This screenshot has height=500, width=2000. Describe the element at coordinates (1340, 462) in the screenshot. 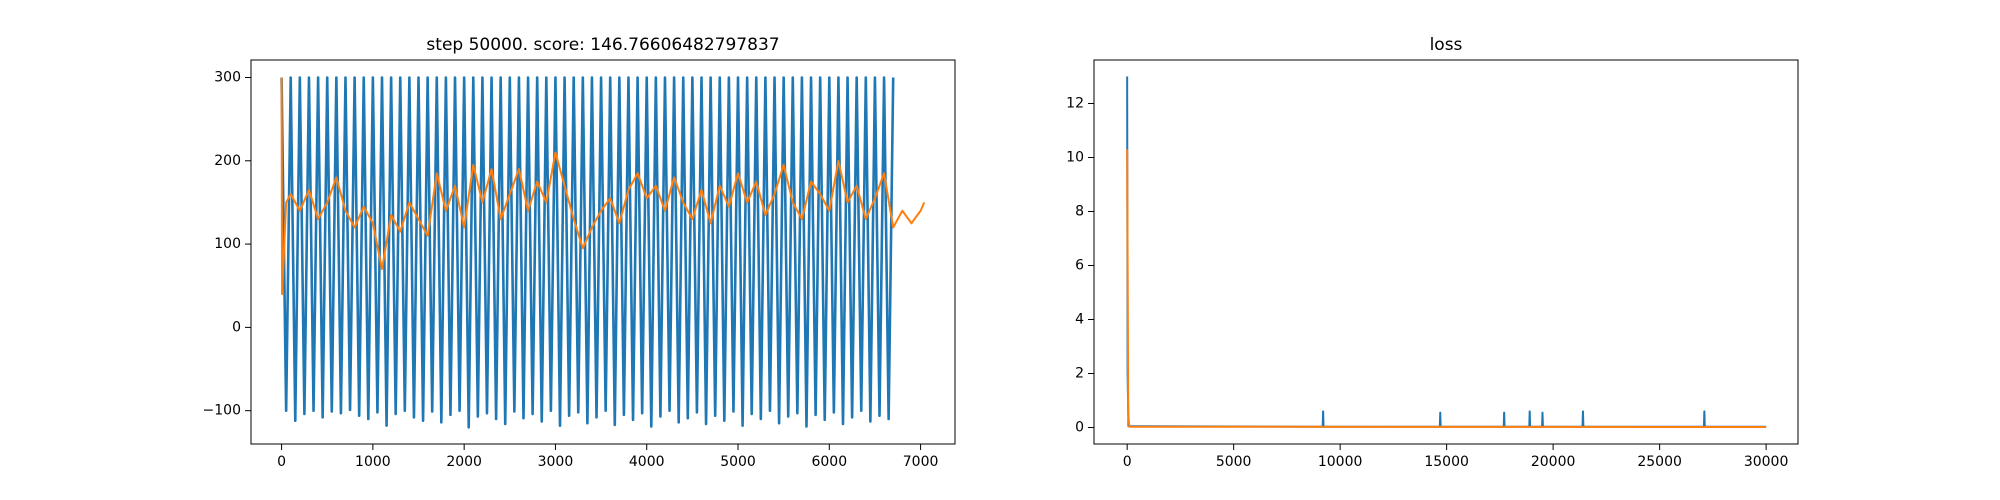

I see `x-tick-label: 10000` at that location.